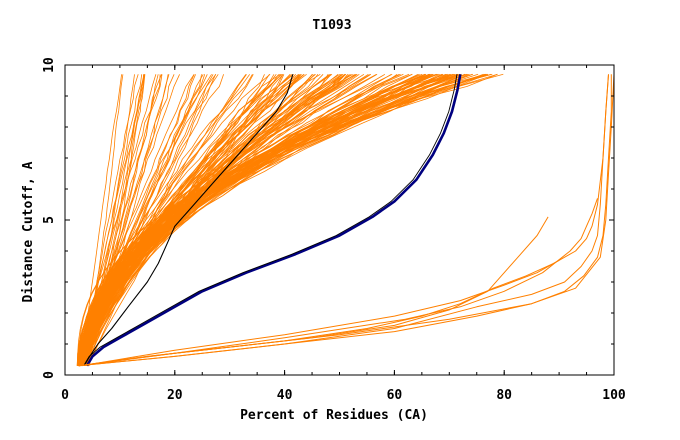 The width and height of the screenshot is (680, 440). What do you see at coordinates (49, 220) in the screenshot?
I see `y-tick-label: 5` at bounding box center [49, 220].